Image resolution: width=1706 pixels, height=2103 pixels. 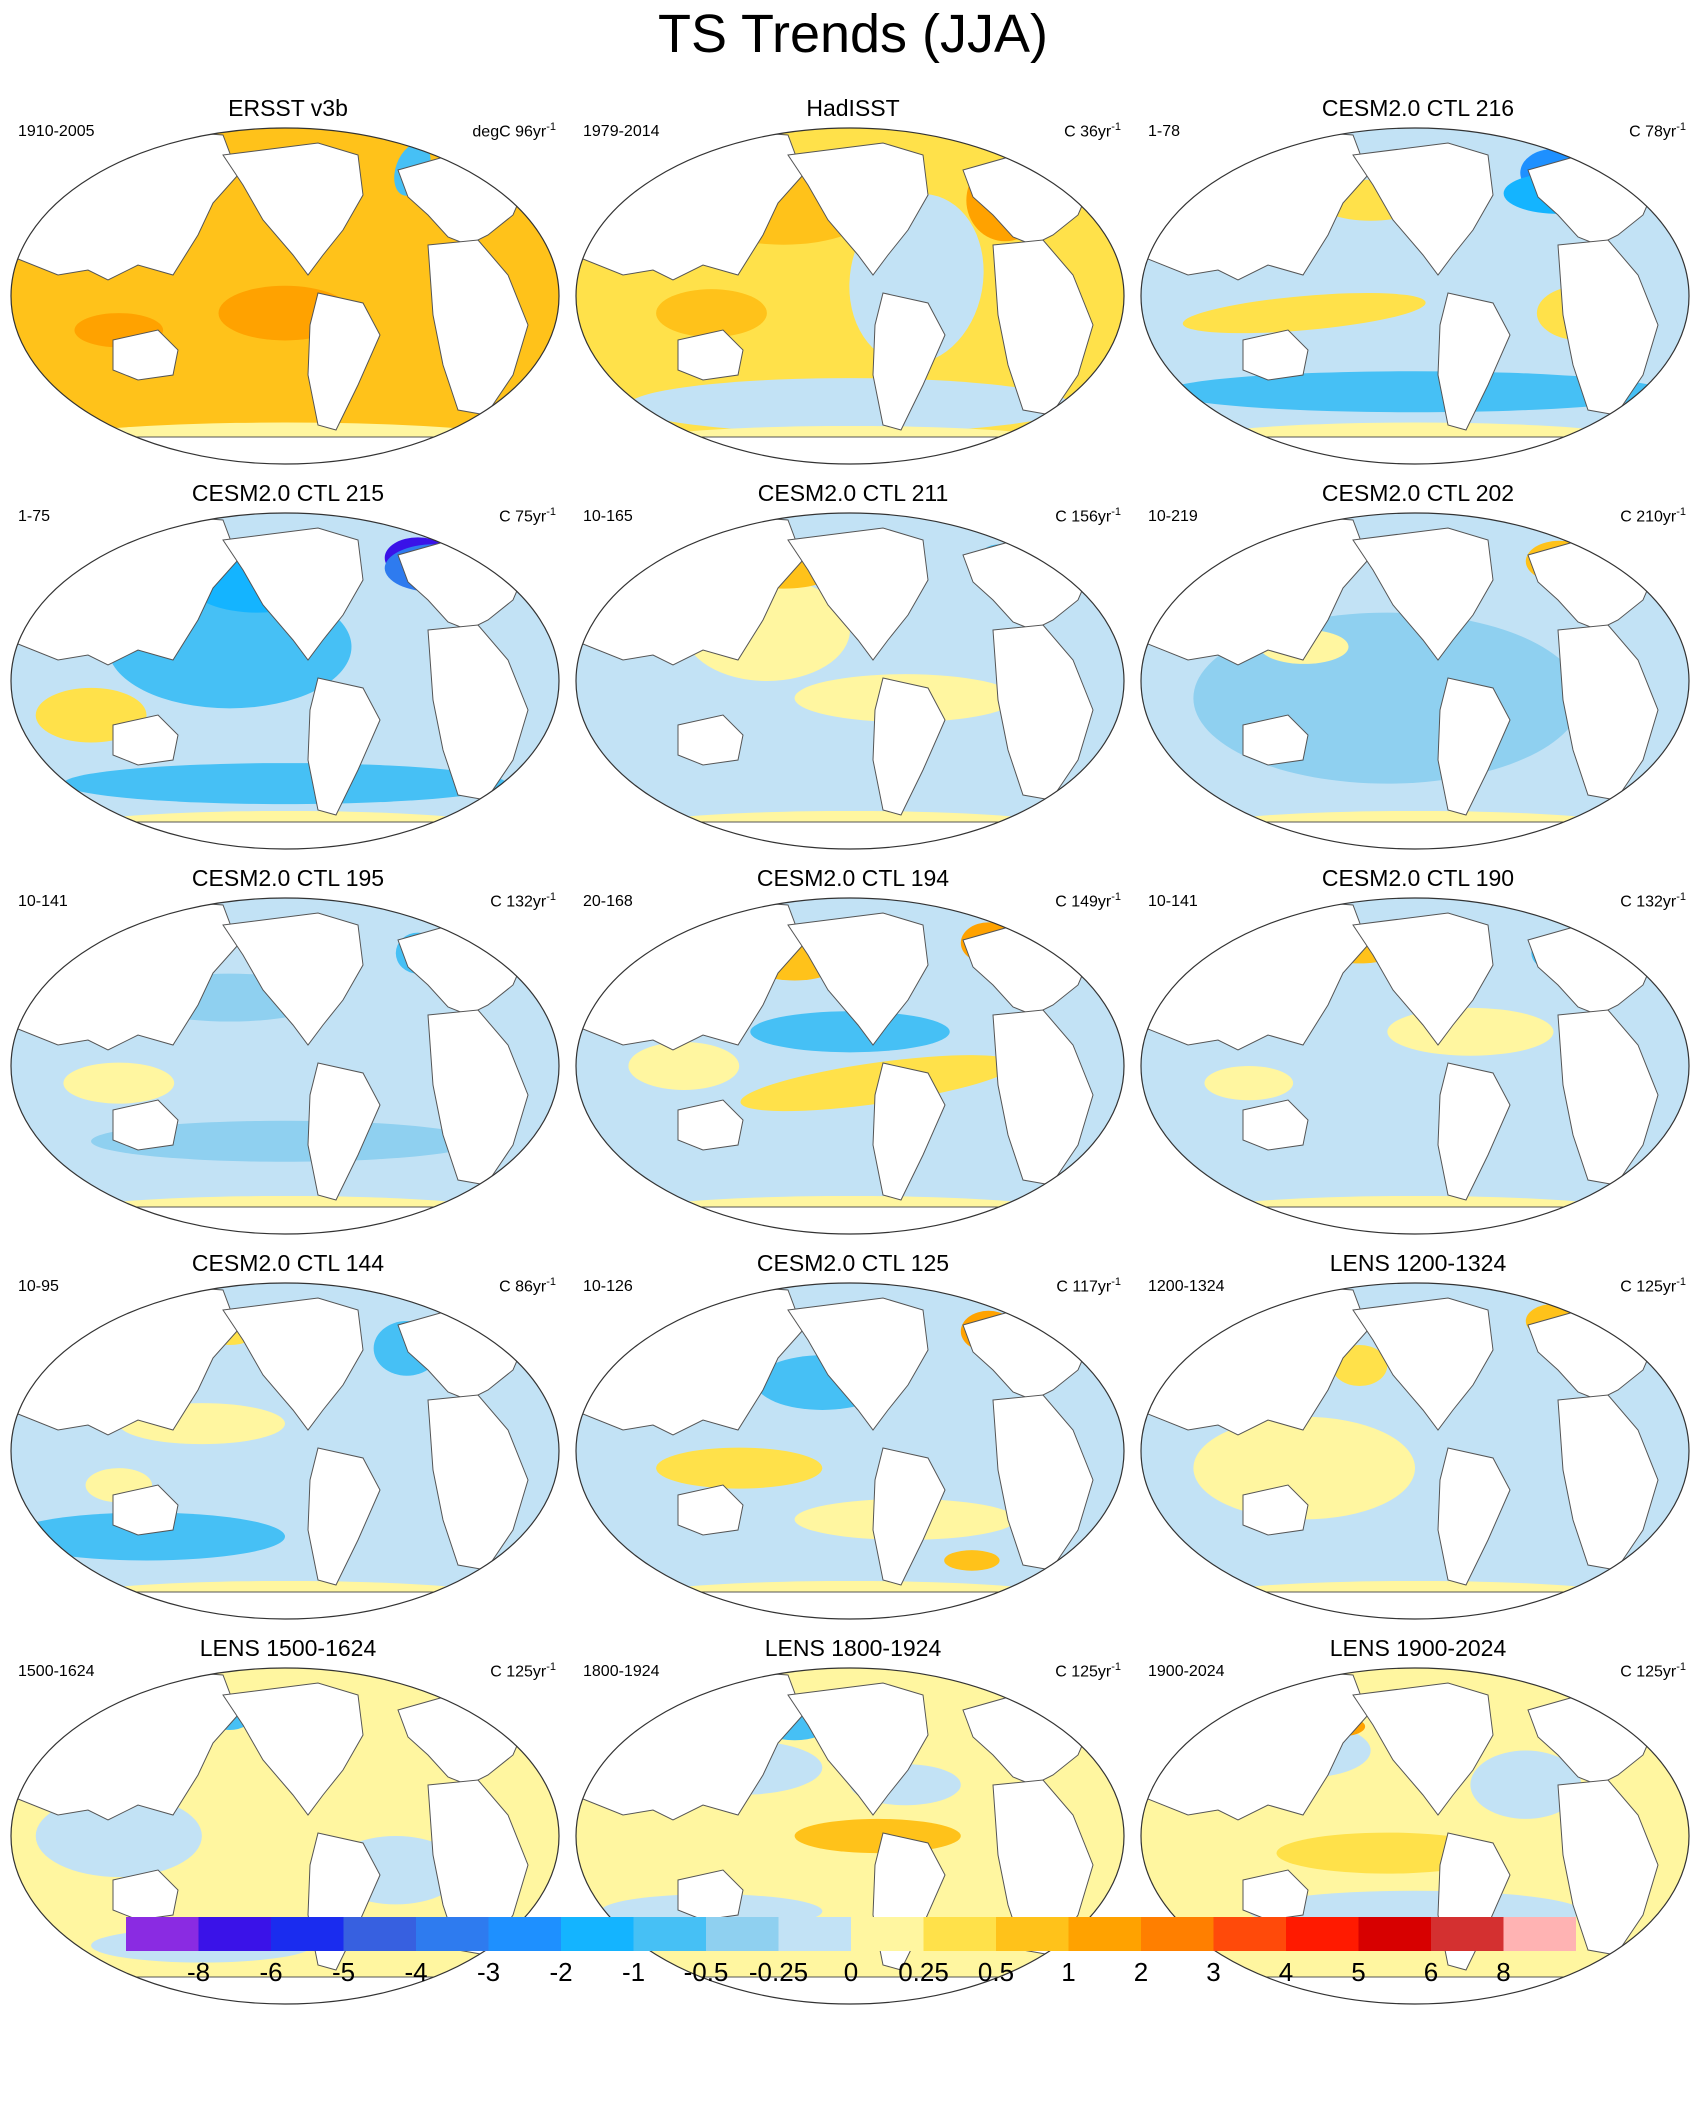 What do you see at coordinates (488, 1972) in the screenshot?
I see `colorbar-tick-label: -3` at bounding box center [488, 1972].